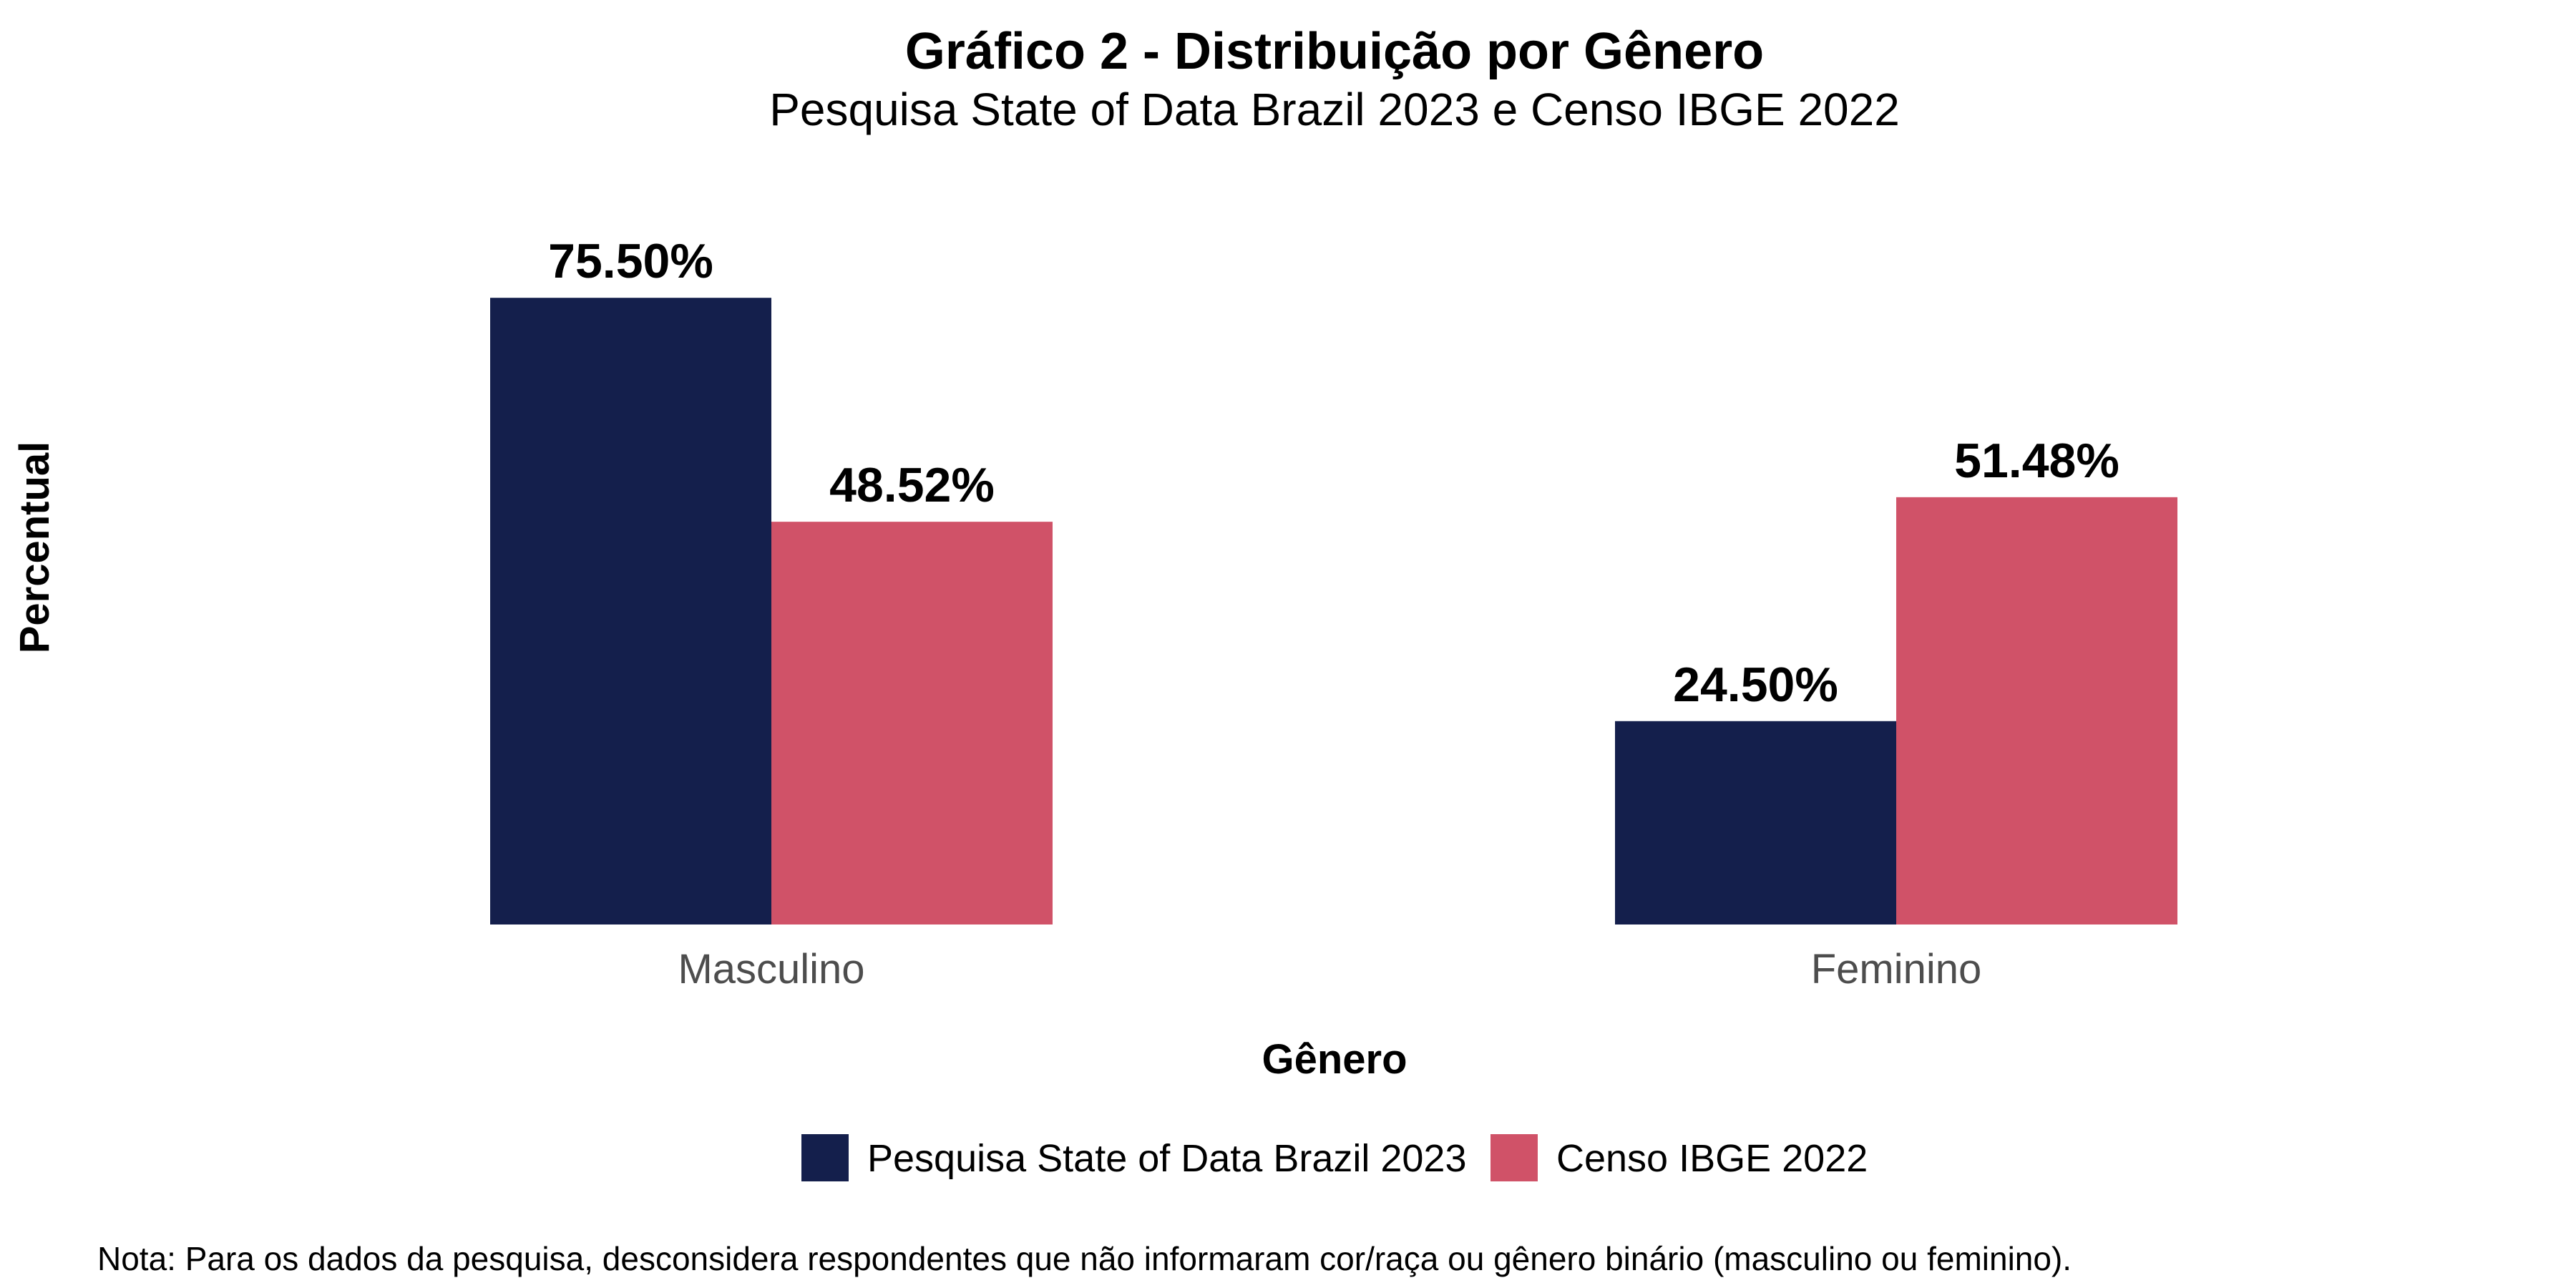 This screenshot has height=1288, width=2576. Describe the element at coordinates (771, 969) in the screenshot. I see `x-tick-label-masculino: Masculino` at that location.